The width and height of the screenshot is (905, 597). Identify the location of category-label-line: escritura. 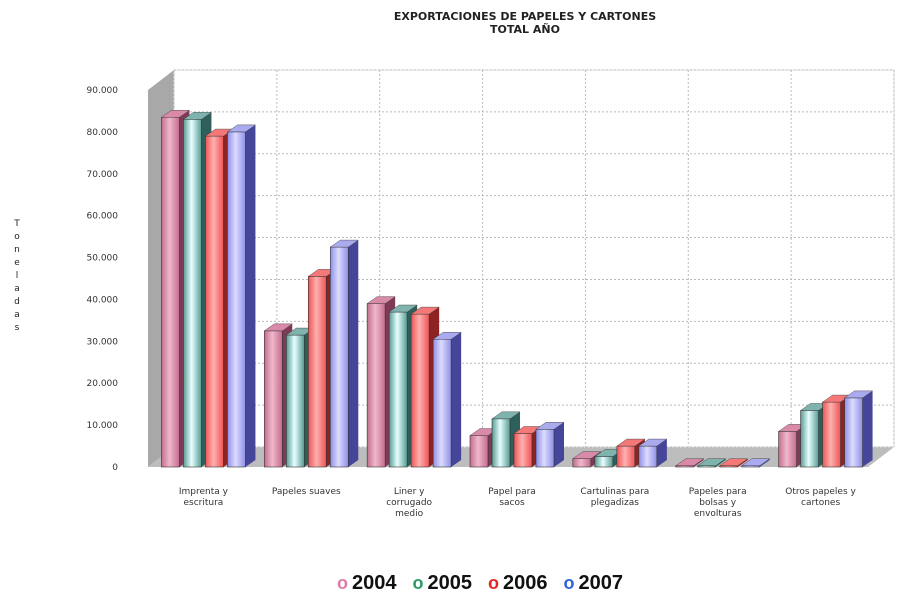
(204, 503).